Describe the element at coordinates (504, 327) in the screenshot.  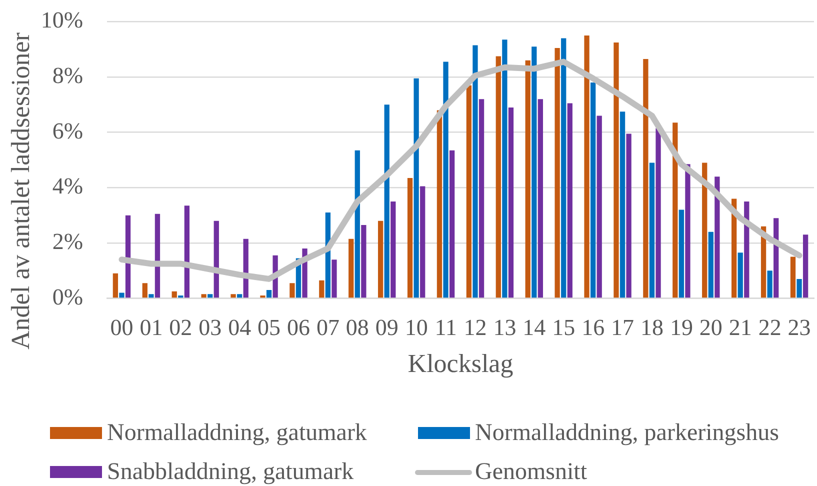
I see `x-tick-label: 13` at that location.